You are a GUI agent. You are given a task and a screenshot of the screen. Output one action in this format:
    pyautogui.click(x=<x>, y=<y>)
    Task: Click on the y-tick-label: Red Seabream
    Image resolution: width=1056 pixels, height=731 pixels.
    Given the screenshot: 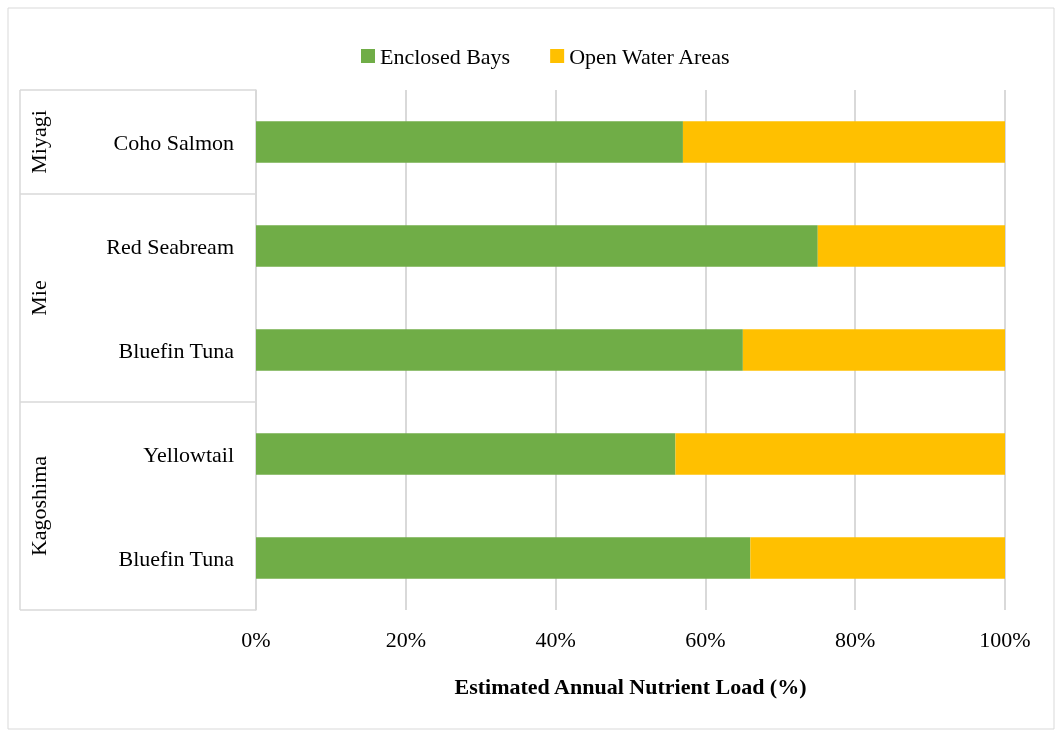 What is the action you would take?
    pyautogui.click(x=170, y=246)
    